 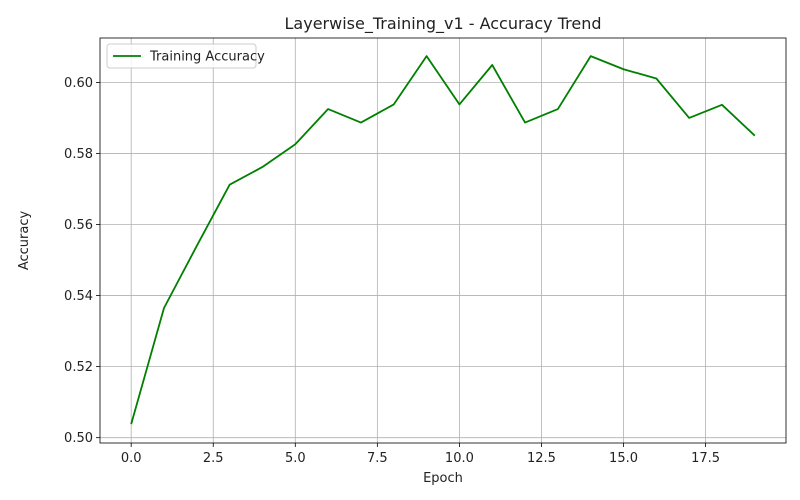 I want to click on x-tick-label: 15.0, so click(x=623, y=458).